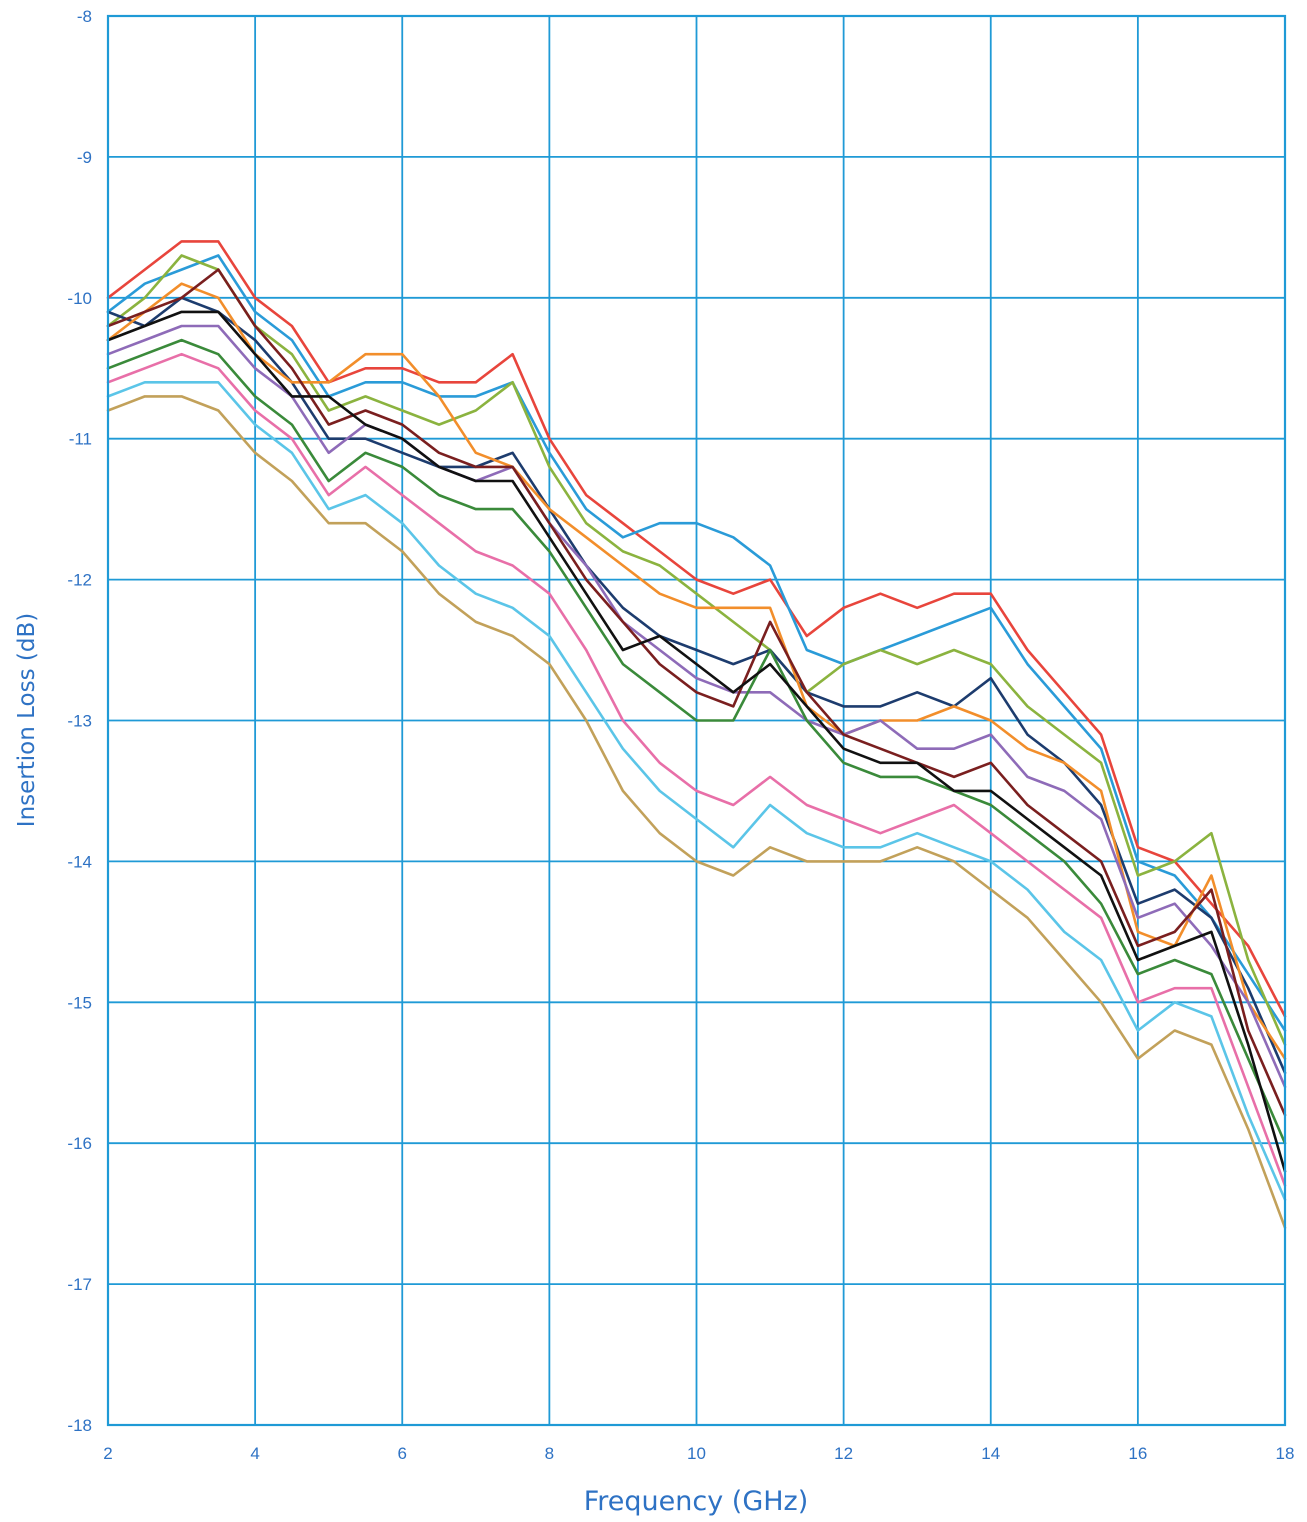 Image resolution: width=1307 pixels, height=1522 pixels. What do you see at coordinates (843, 1453) in the screenshot?
I see `x-tick-label: 12` at bounding box center [843, 1453].